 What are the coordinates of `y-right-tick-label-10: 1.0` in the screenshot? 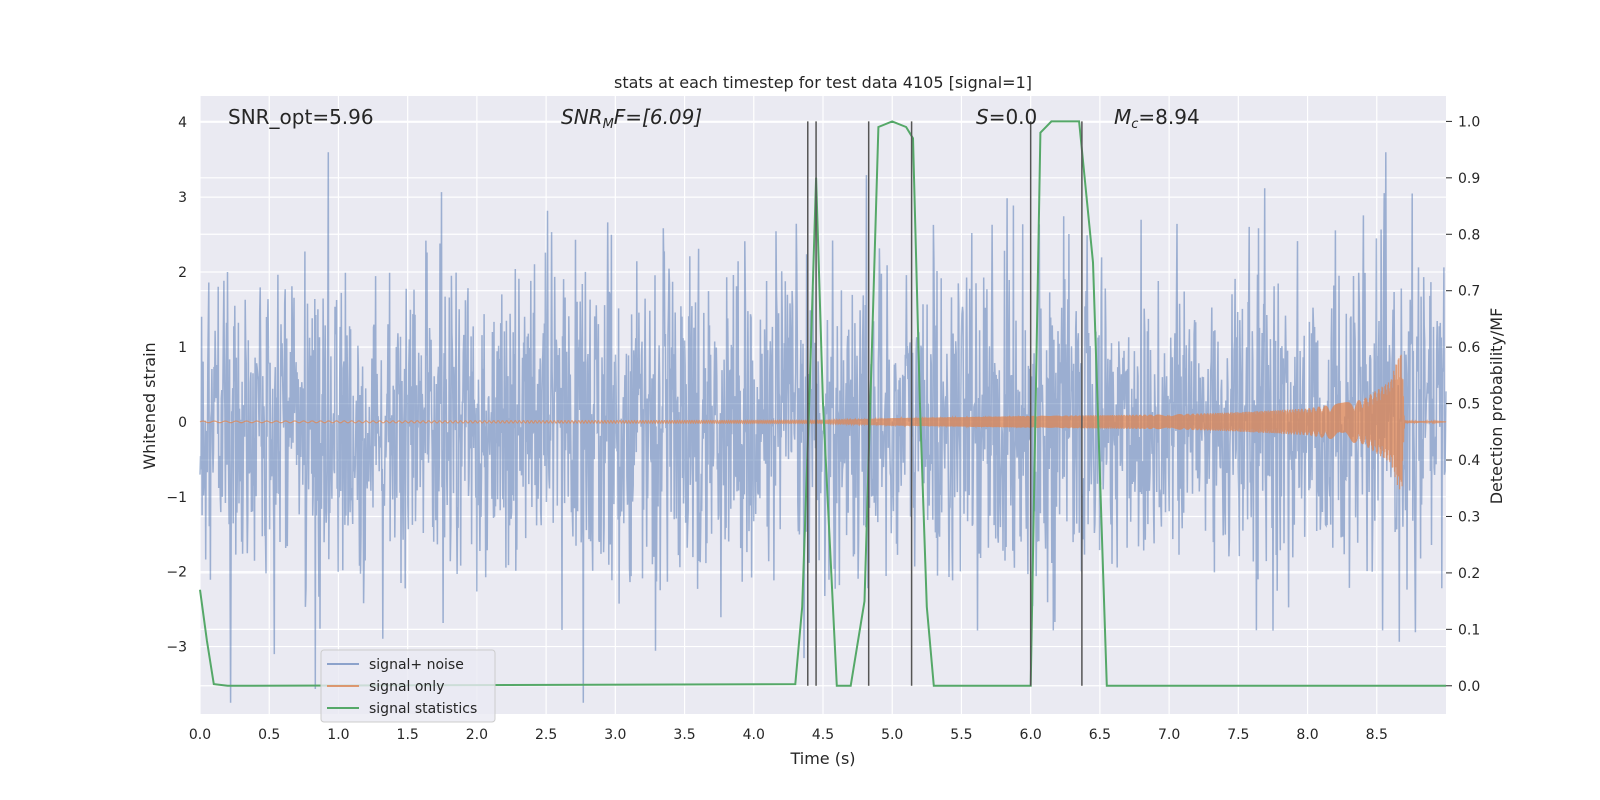 It's located at (1469, 122).